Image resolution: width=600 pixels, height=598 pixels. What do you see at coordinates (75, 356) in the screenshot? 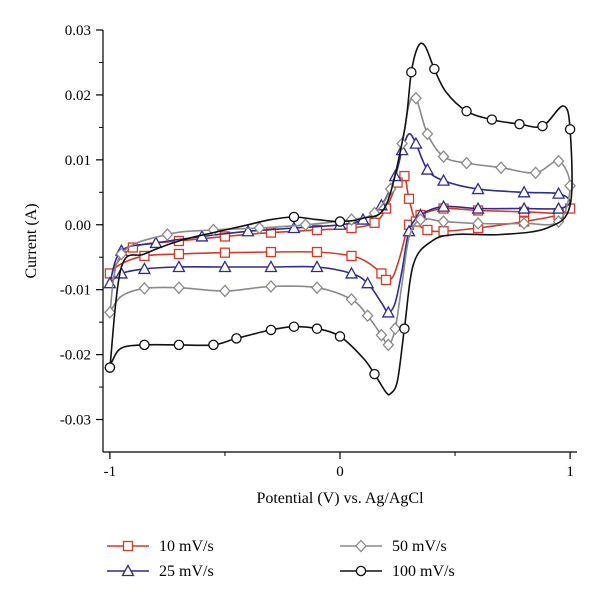
I see `y-tick-label: -0.02` at bounding box center [75, 356].